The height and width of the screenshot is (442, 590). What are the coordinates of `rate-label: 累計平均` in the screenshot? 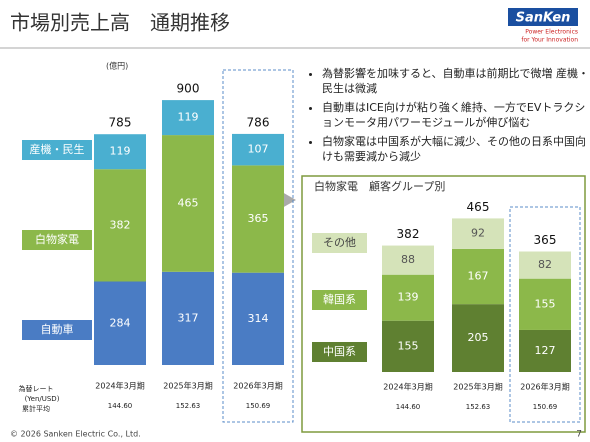 It's located at (36, 408).